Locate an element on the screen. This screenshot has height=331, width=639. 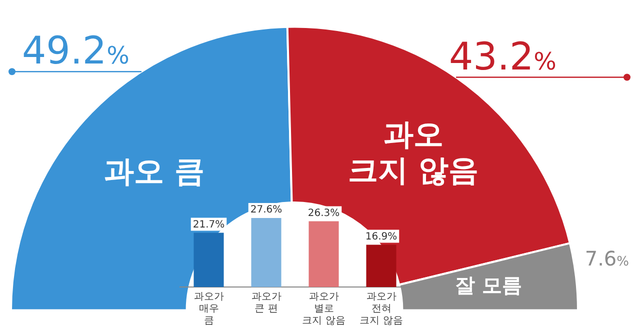
data-label: 27.6% is located at coordinates (266, 210).